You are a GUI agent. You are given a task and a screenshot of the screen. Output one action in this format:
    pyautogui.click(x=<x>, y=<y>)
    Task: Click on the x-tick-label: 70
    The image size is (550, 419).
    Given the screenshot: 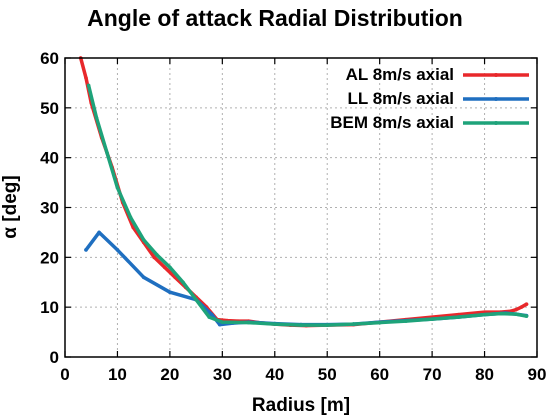 What is the action you would take?
    pyautogui.click(x=432, y=374)
    